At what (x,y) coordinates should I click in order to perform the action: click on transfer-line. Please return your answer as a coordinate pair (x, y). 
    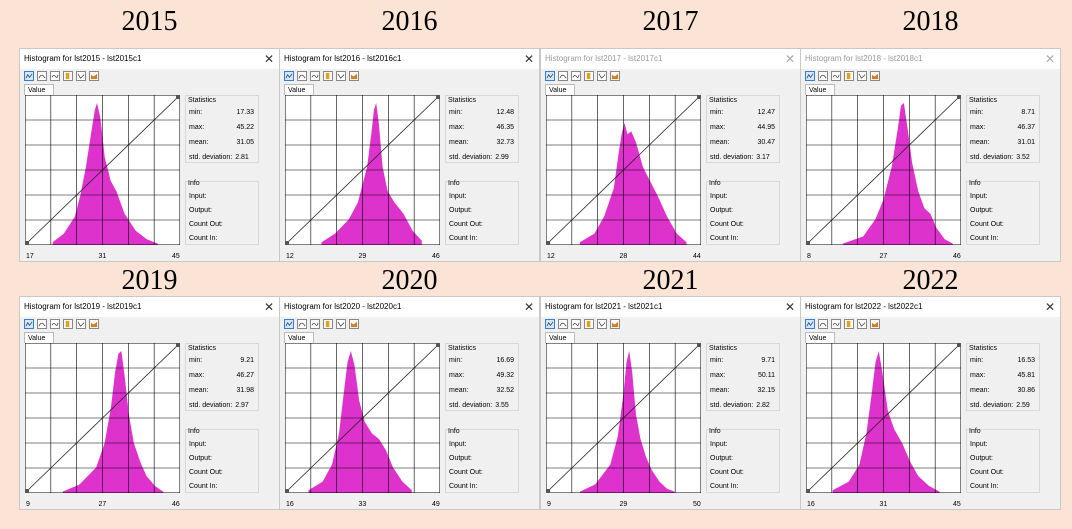
    Looking at the image, I should click on (362, 418).